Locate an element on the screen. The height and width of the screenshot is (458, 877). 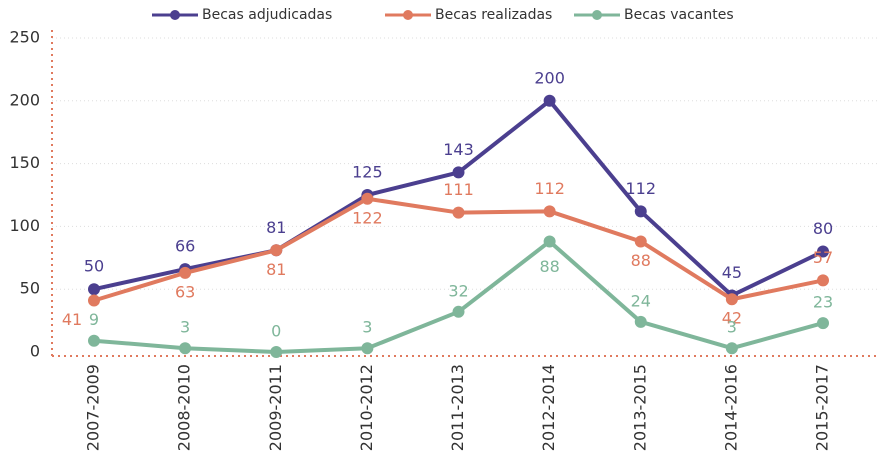
data-label: 50 is located at coordinates (94, 266).